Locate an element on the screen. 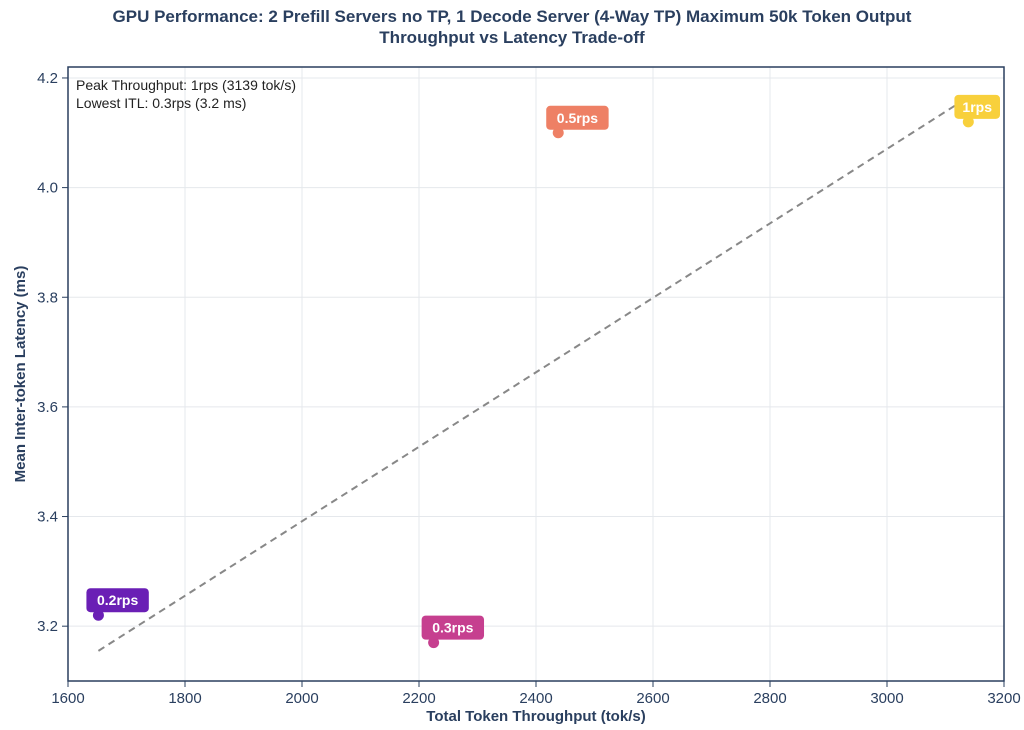 The image size is (1024, 730). y-axis-ticks: 3.2 3.4 3.6 3.8 4.0 4.2 is located at coordinates (52, 352).